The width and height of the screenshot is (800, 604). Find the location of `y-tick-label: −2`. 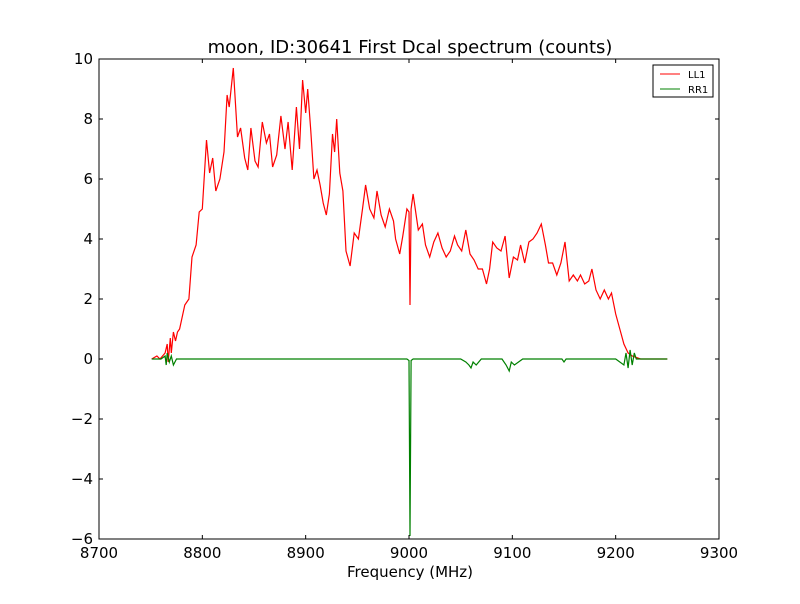

y-tick-label: −2 is located at coordinates (82, 419).